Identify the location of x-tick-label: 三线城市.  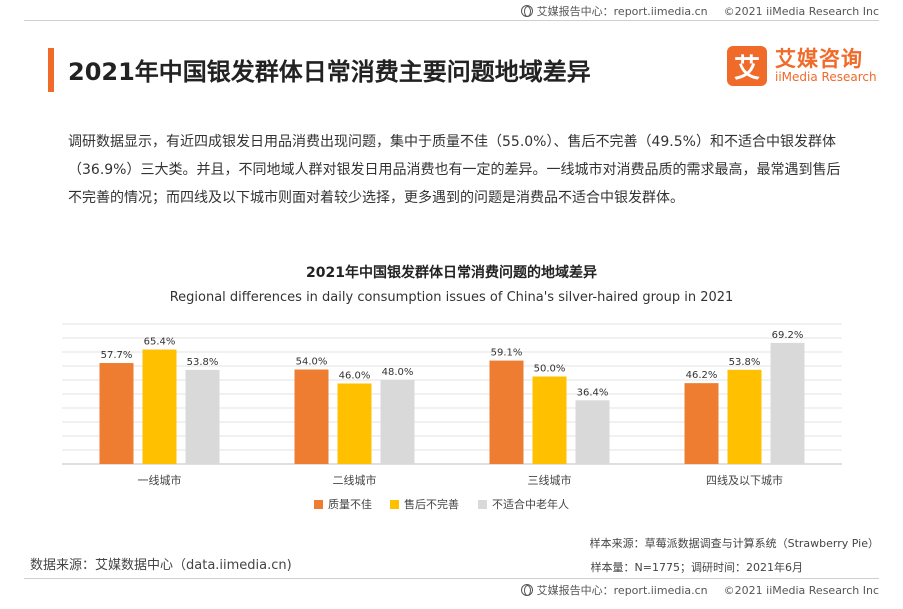
(550, 480).